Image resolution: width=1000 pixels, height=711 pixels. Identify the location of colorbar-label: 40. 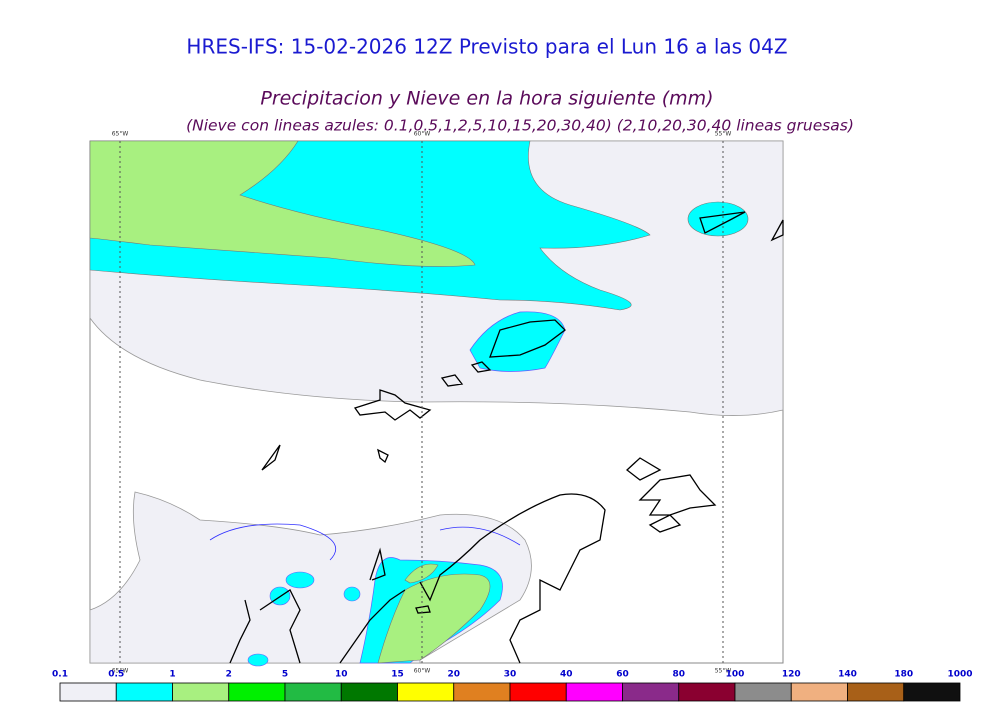
(566, 675).